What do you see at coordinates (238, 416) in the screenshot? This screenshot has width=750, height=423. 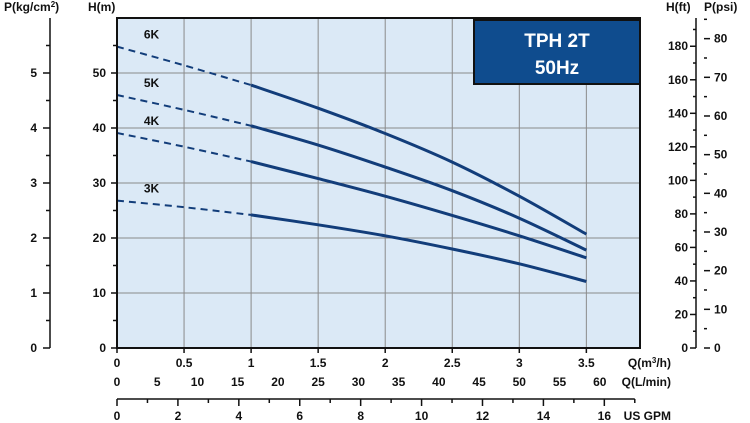 I see `gpm-tick-label: 4` at bounding box center [238, 416].